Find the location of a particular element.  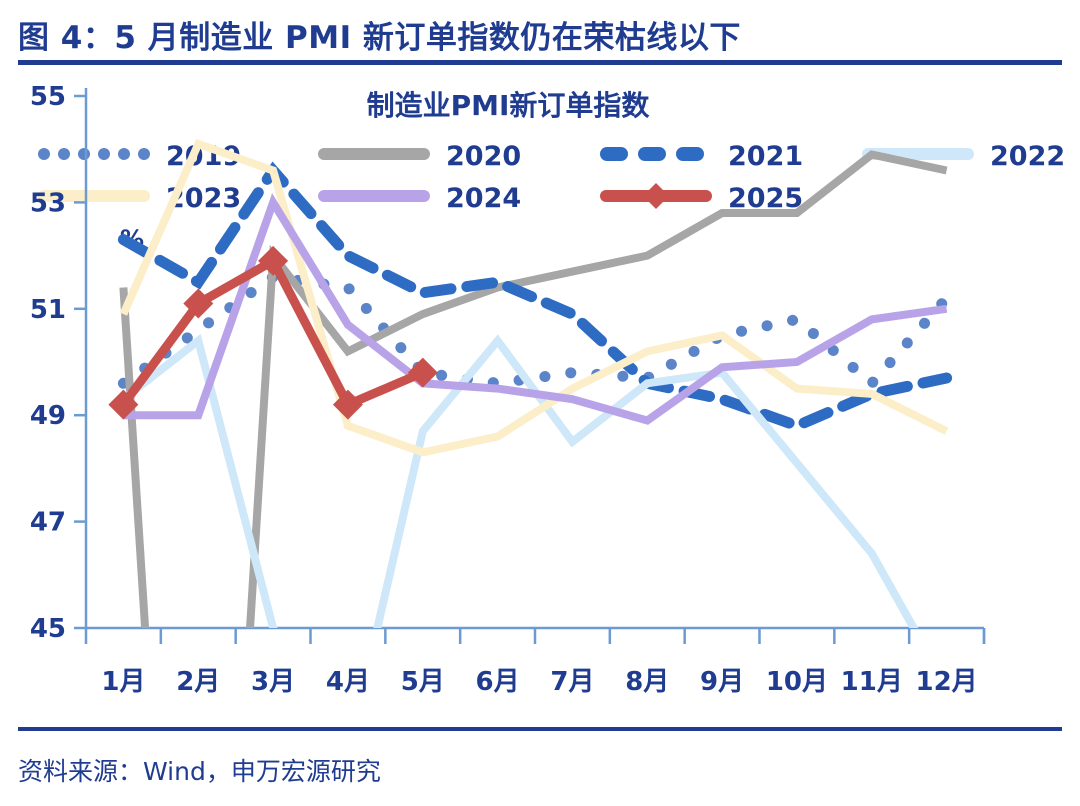

footer-divider is located at coordinates (540, 729).